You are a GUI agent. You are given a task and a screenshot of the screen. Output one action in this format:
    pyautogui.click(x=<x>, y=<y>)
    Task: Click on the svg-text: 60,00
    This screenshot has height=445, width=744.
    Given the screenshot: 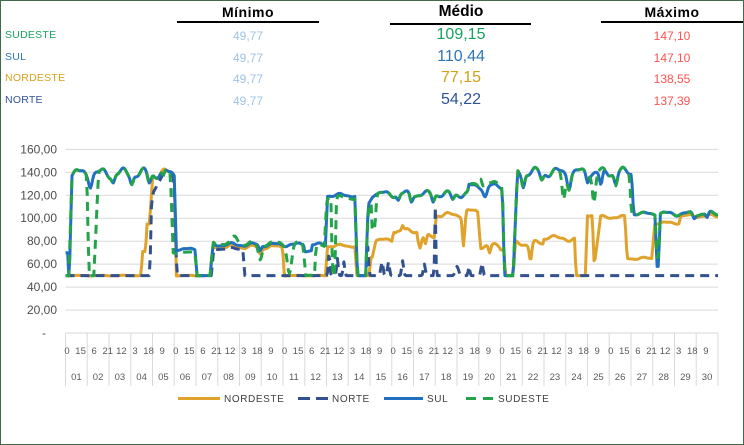 What is the action you would take?
    pyautogui.click(x=42, y=264)
    